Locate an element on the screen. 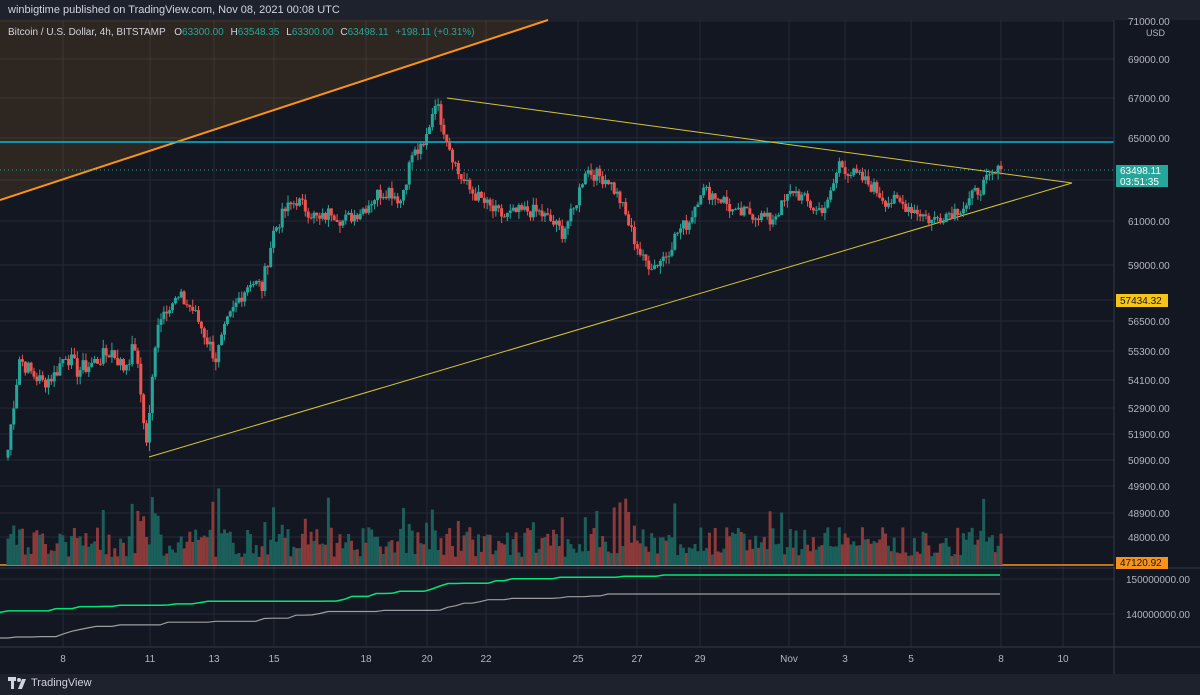 This screenshot has width=1200, height=695. price-tick-label: 61000.00 is located at coordinates (1149, 222).